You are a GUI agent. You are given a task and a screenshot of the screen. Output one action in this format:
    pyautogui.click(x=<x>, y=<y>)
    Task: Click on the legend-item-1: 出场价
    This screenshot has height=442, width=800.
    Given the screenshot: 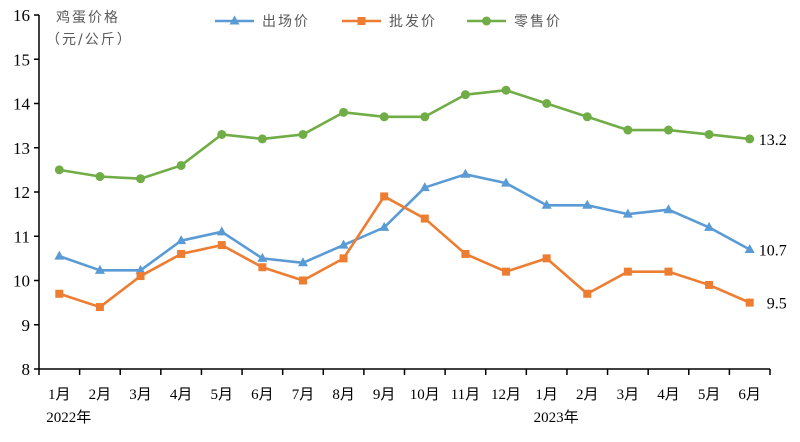 What is the action you would take?
    pyautogui.click(x=262, y=22)
    